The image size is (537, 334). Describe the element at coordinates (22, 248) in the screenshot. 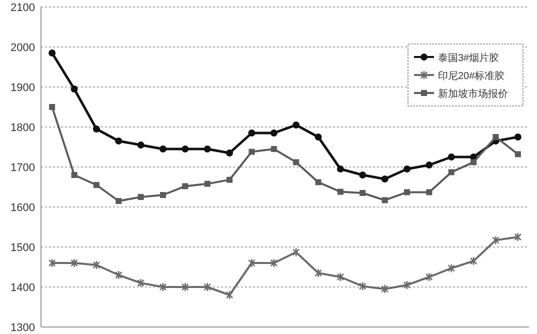

I see `y-tick-label: 1500` at that location.